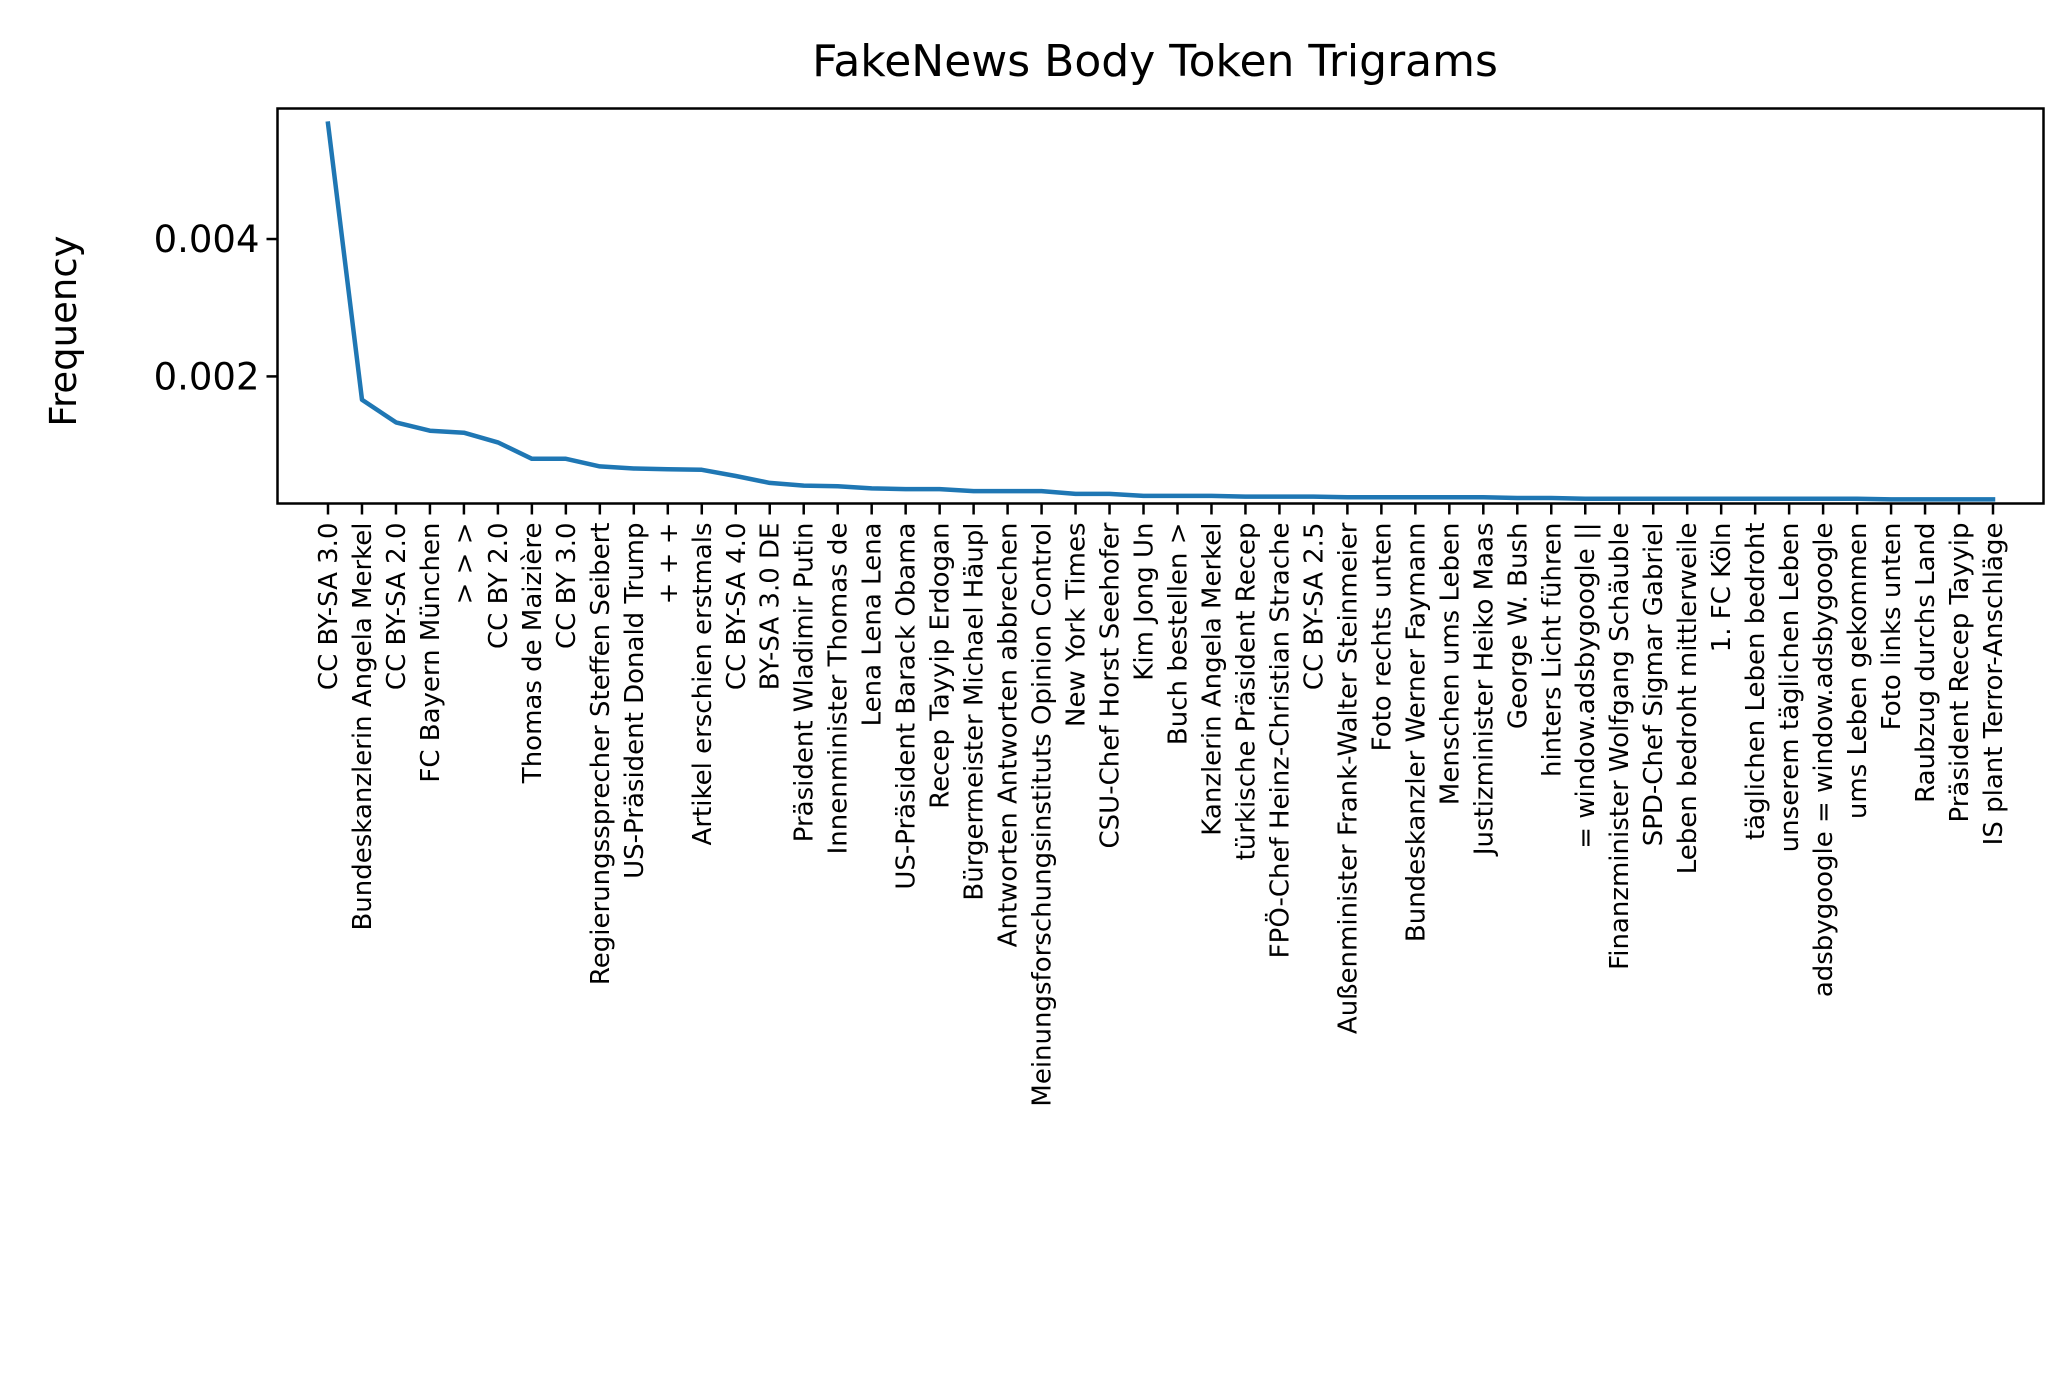 This screenshot has height=1374, width=2065. Describe the element at coordinates (1382, 637) in the screenshot. I see `x-tick-label: Foto rechts unten` at that location.